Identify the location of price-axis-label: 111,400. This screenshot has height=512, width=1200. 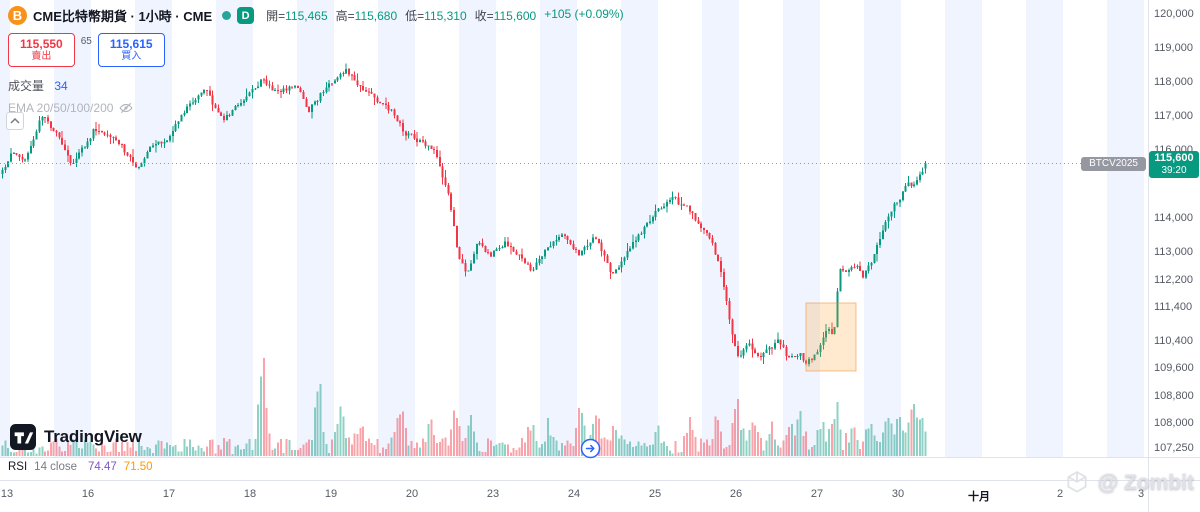
(1173, 306).